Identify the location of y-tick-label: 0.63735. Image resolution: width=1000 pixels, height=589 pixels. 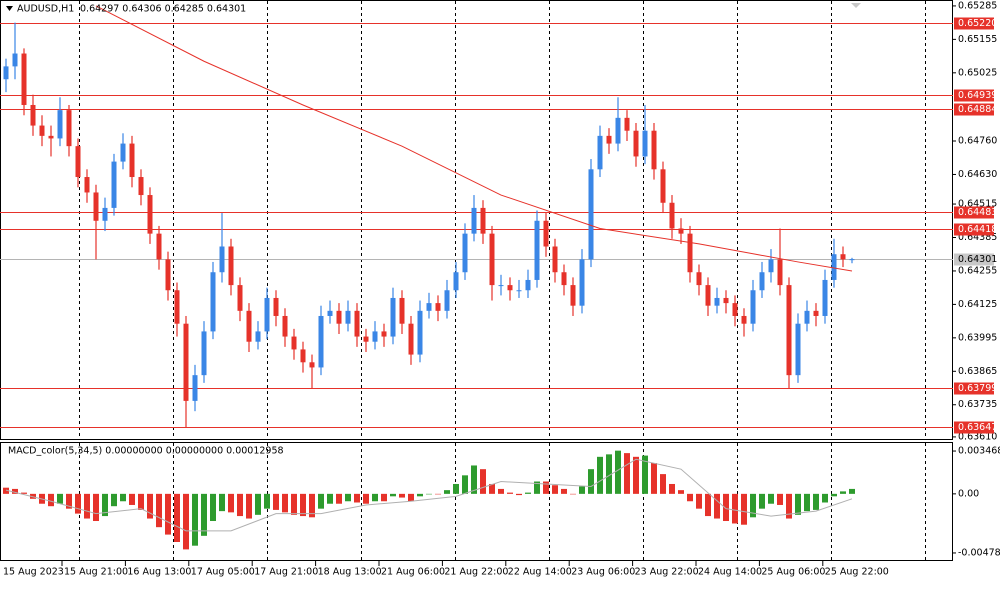
(977, 404).